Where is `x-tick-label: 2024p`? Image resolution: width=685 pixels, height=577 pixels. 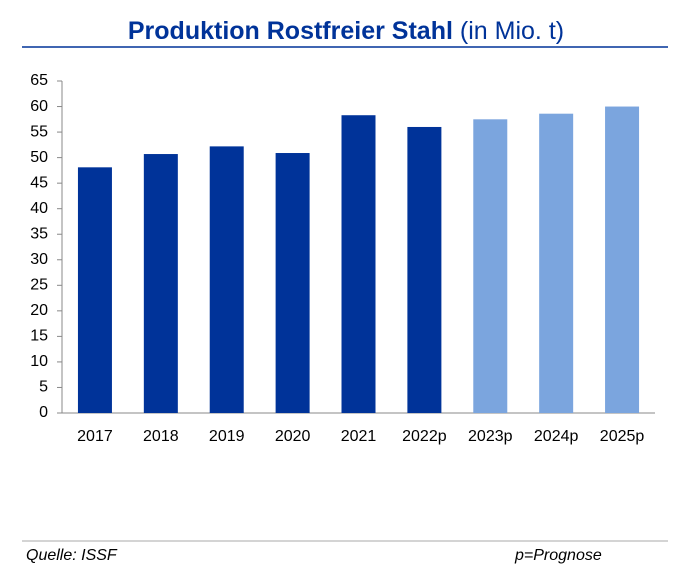
x-tick-label: 2024p is located at coordinates (556, 436).